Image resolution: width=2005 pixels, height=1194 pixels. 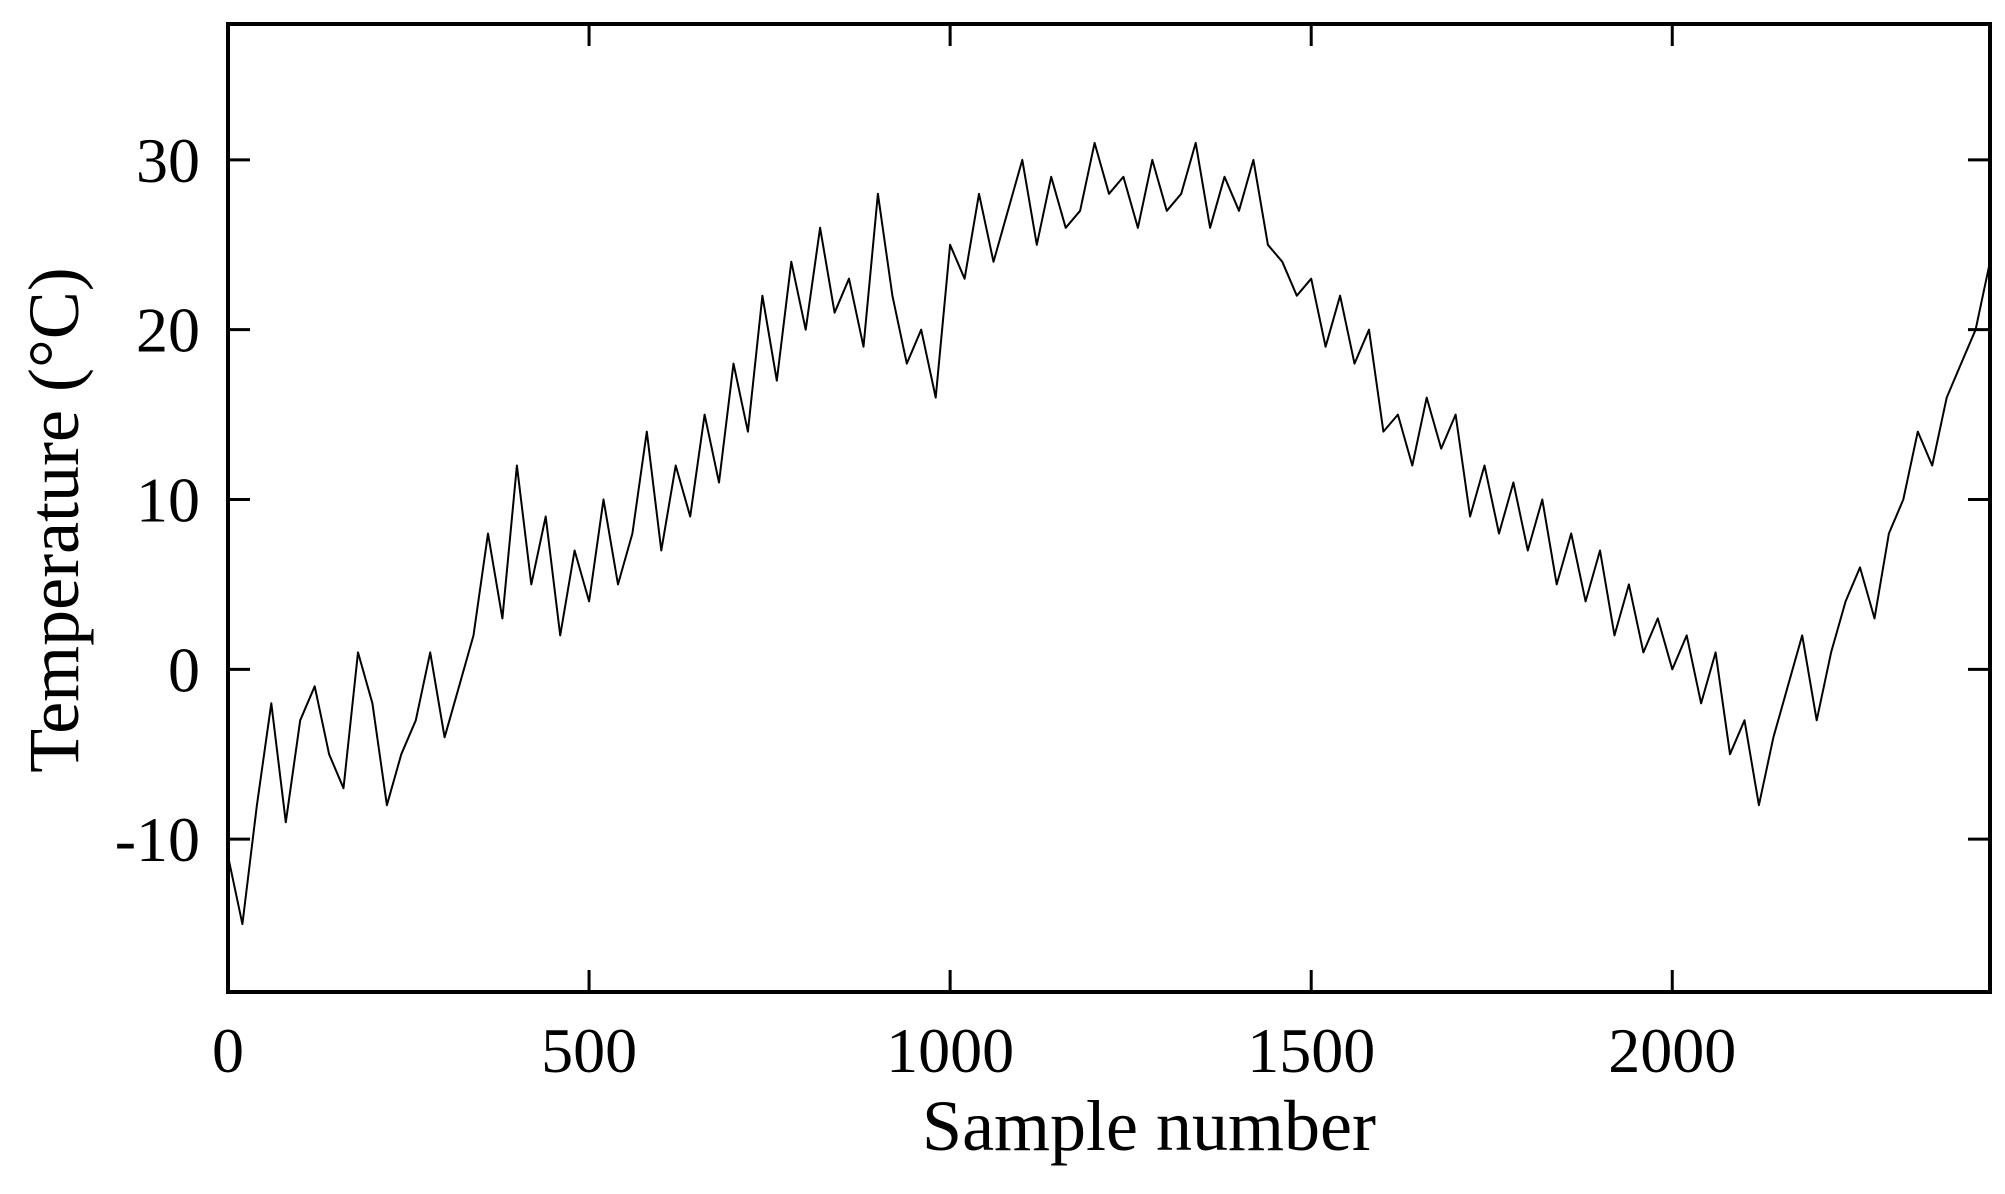 What do you see at coordinates (157, 839) in the screenshot?
I see `y-tick-label: -10` at bounding box center [157, 839].